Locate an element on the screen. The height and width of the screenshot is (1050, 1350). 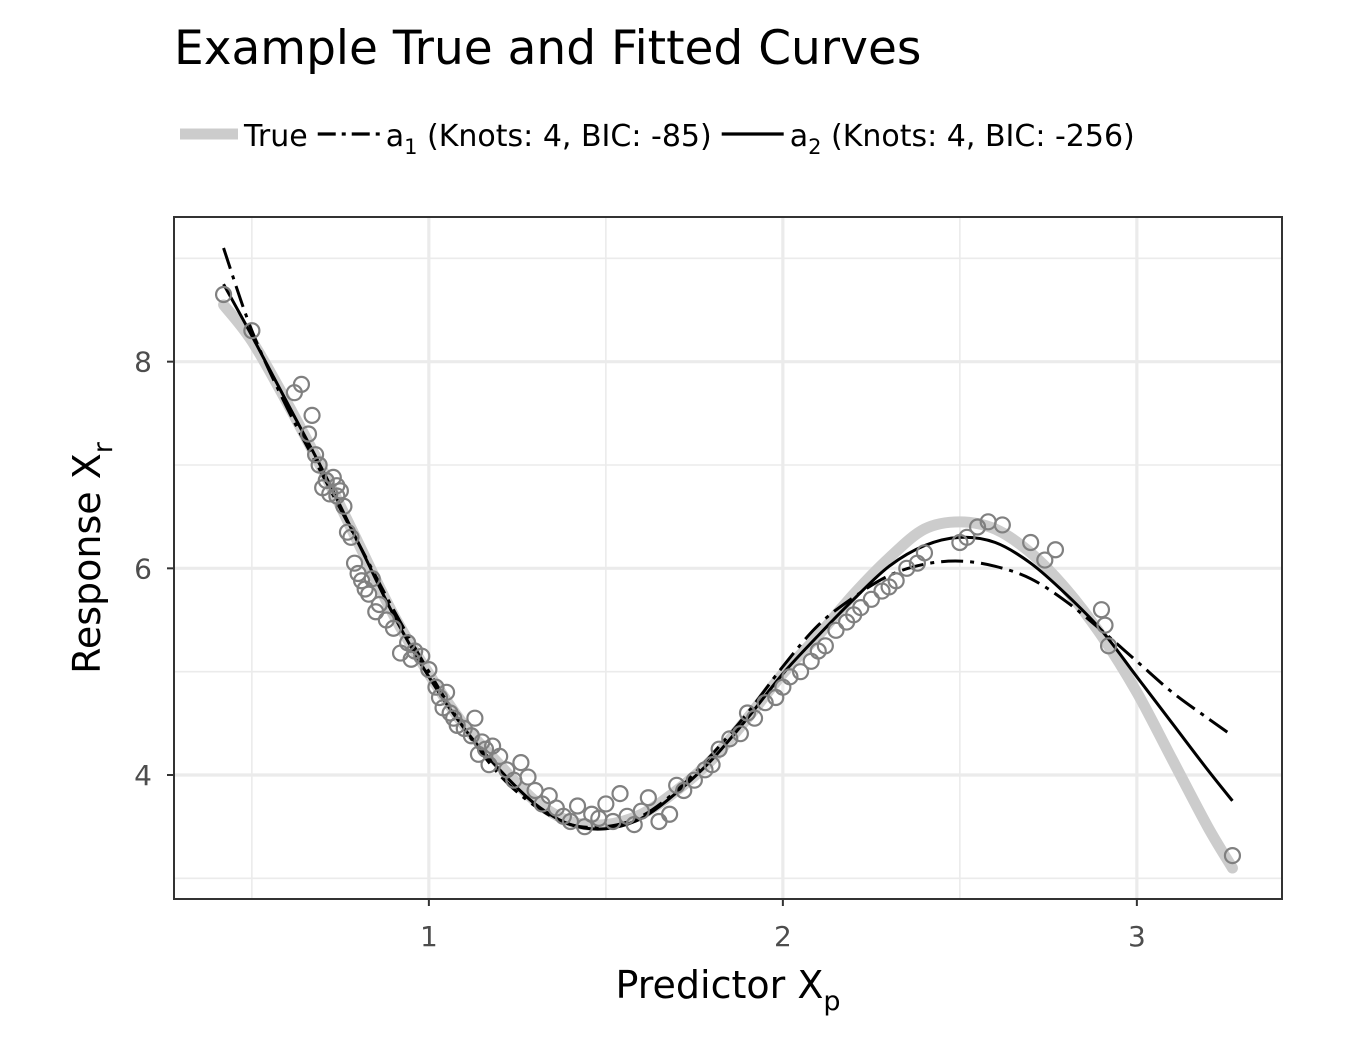
legend-item-true: True is located at coordinates (244, 136).